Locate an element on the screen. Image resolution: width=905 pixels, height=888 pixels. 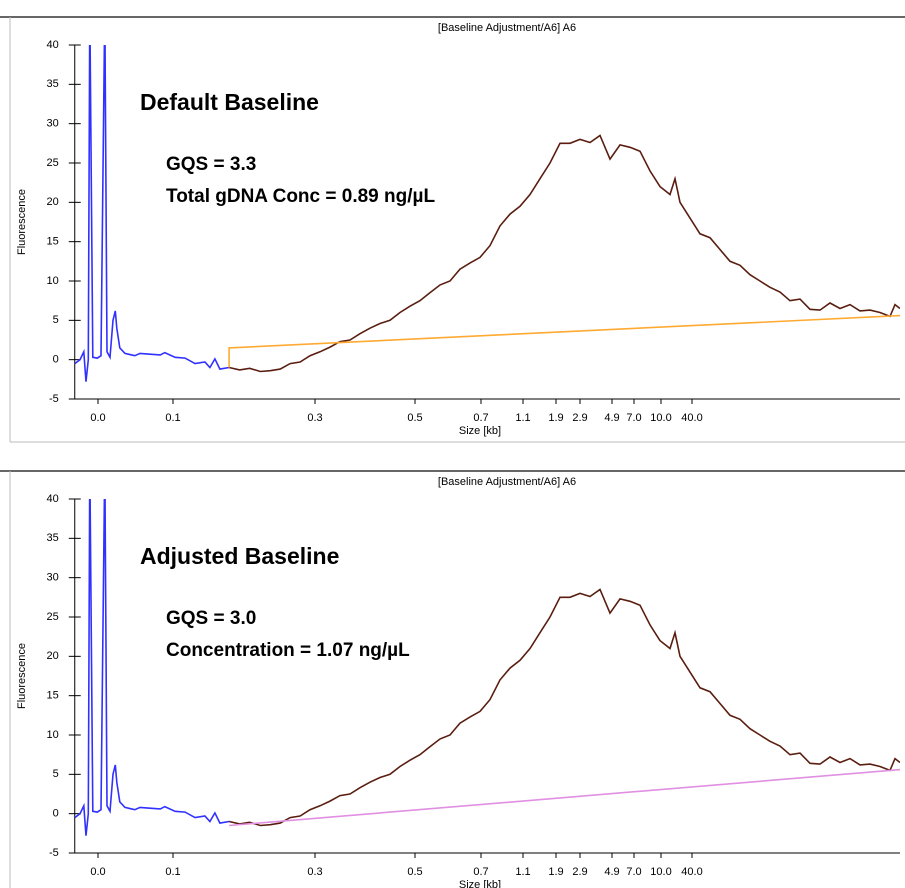
annotation: Concentration = 1.07 ng/µL is located at coordinates (288, 650).